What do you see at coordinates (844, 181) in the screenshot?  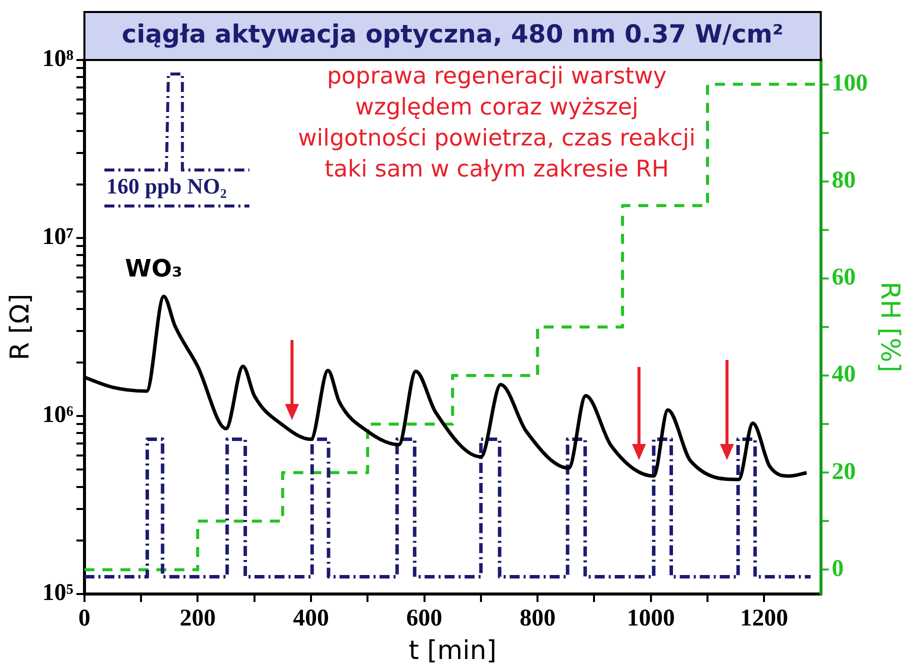 I see `y2-tick-label: 80` at bounding box center [844, 181].